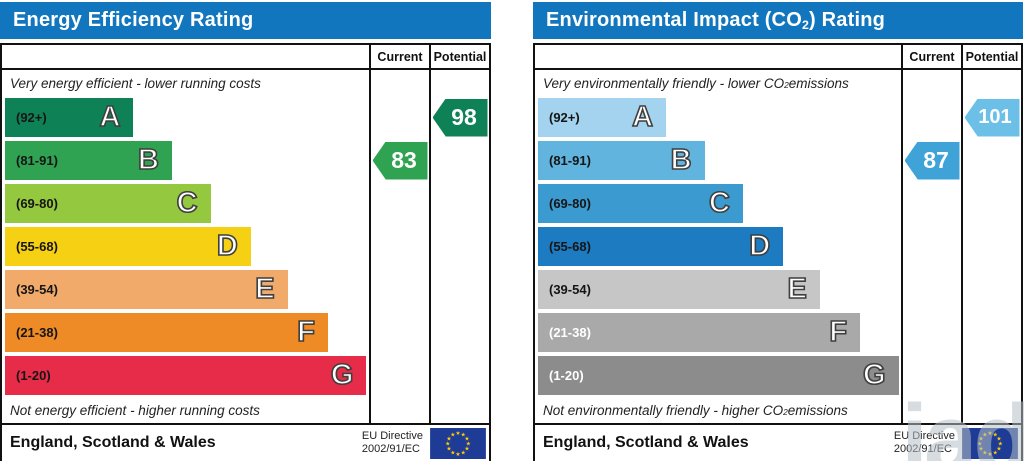  Describe the element at coordinates (37, 160) in the screenshot. I see `band-range: (81-91)` at that location.